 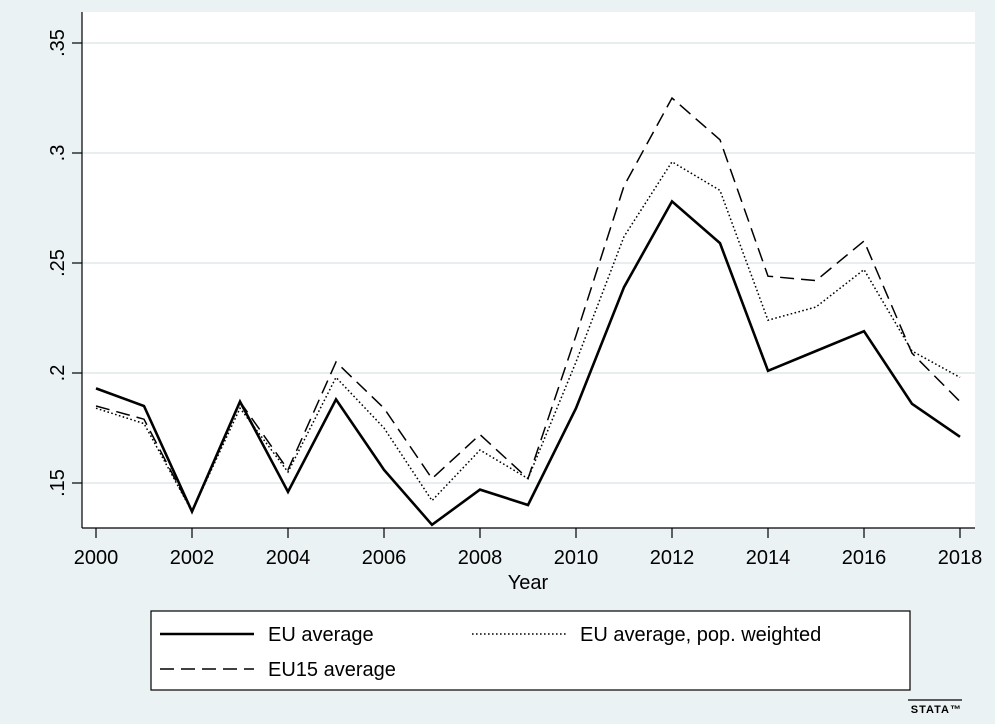 I want to click on x-tick-label: 2008, so click(x=480, y=558).